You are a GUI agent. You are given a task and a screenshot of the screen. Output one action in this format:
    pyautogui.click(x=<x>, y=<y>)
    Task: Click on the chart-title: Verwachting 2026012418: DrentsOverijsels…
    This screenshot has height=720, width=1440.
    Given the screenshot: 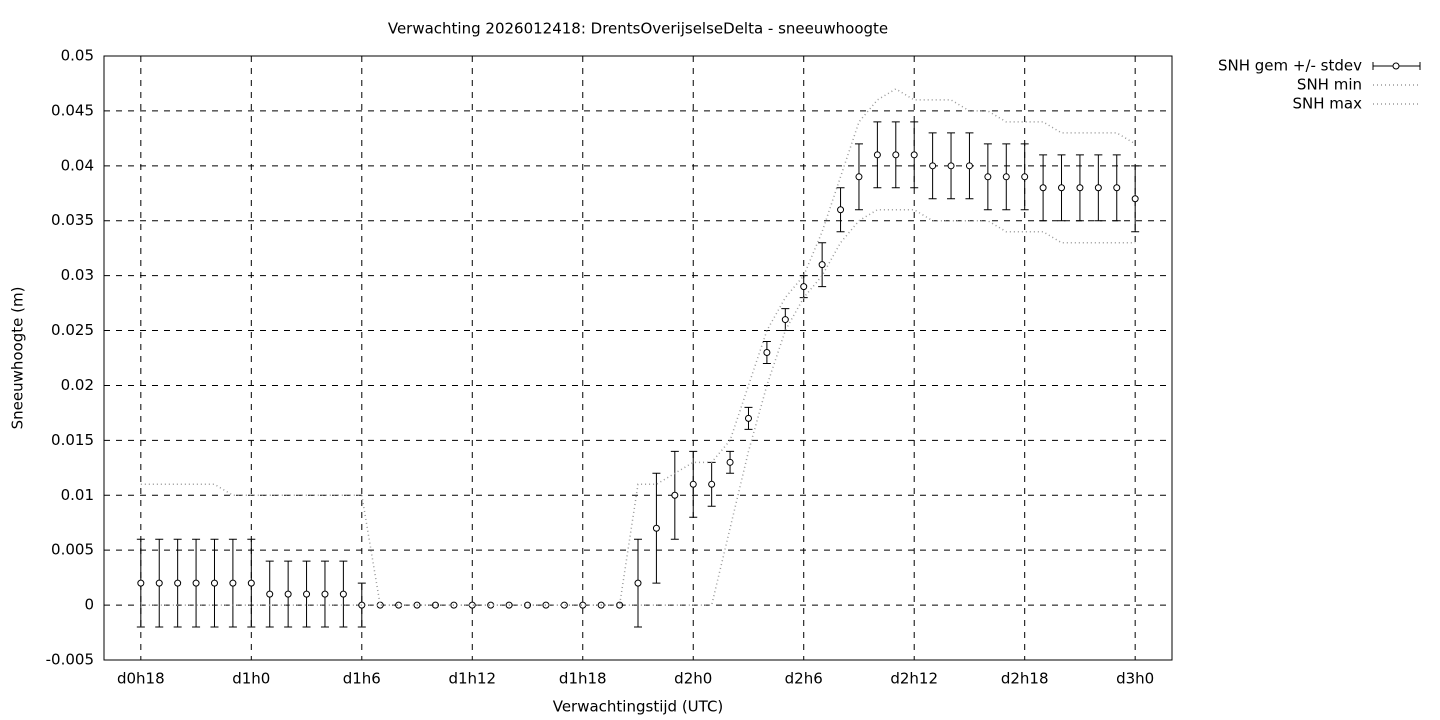 What is the action you would take?
    pyautogui.click(x=638, y=29)
    